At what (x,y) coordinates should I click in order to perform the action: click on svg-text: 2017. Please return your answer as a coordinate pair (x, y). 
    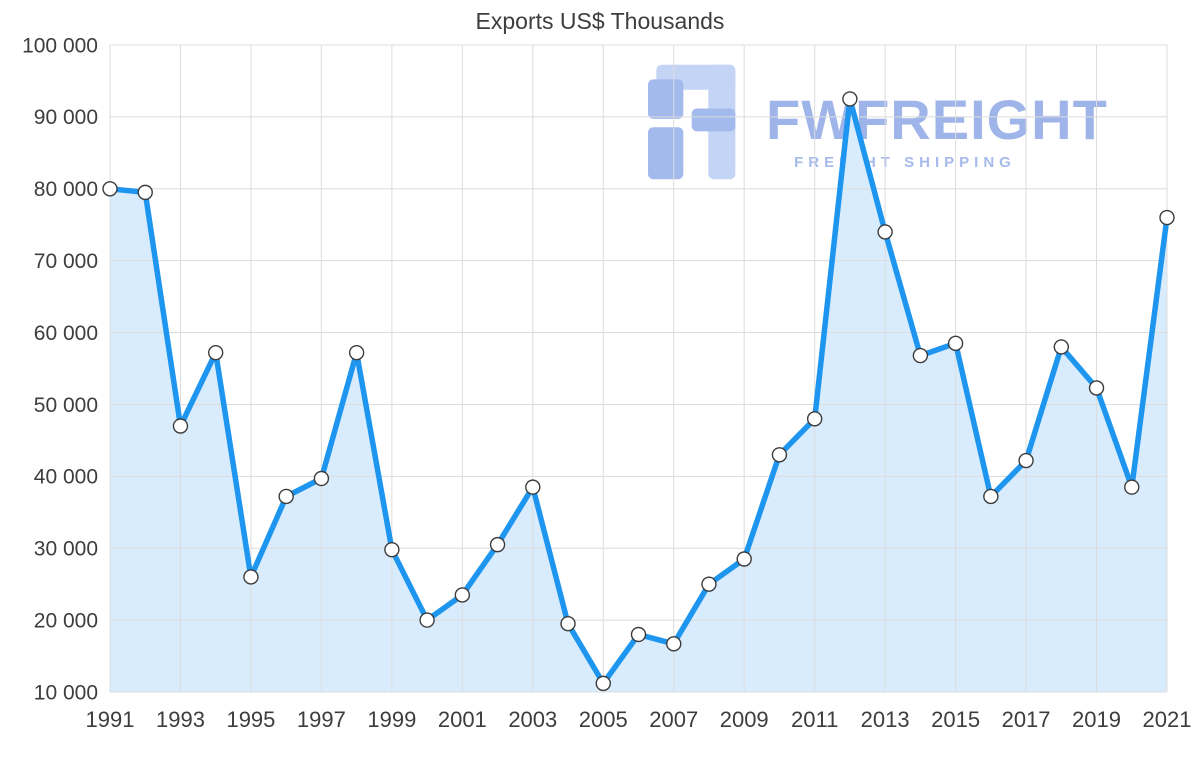
    Looking at the image, I should click on (1026, 719).